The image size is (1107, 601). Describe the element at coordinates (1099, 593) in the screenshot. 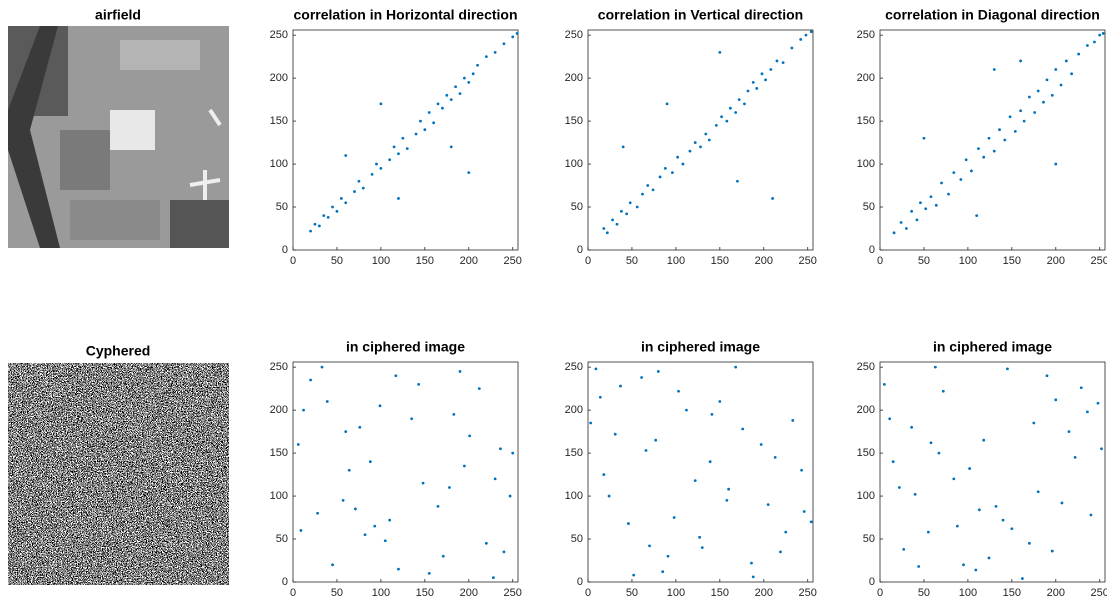

I see `x-tick-label: 250` at that location.